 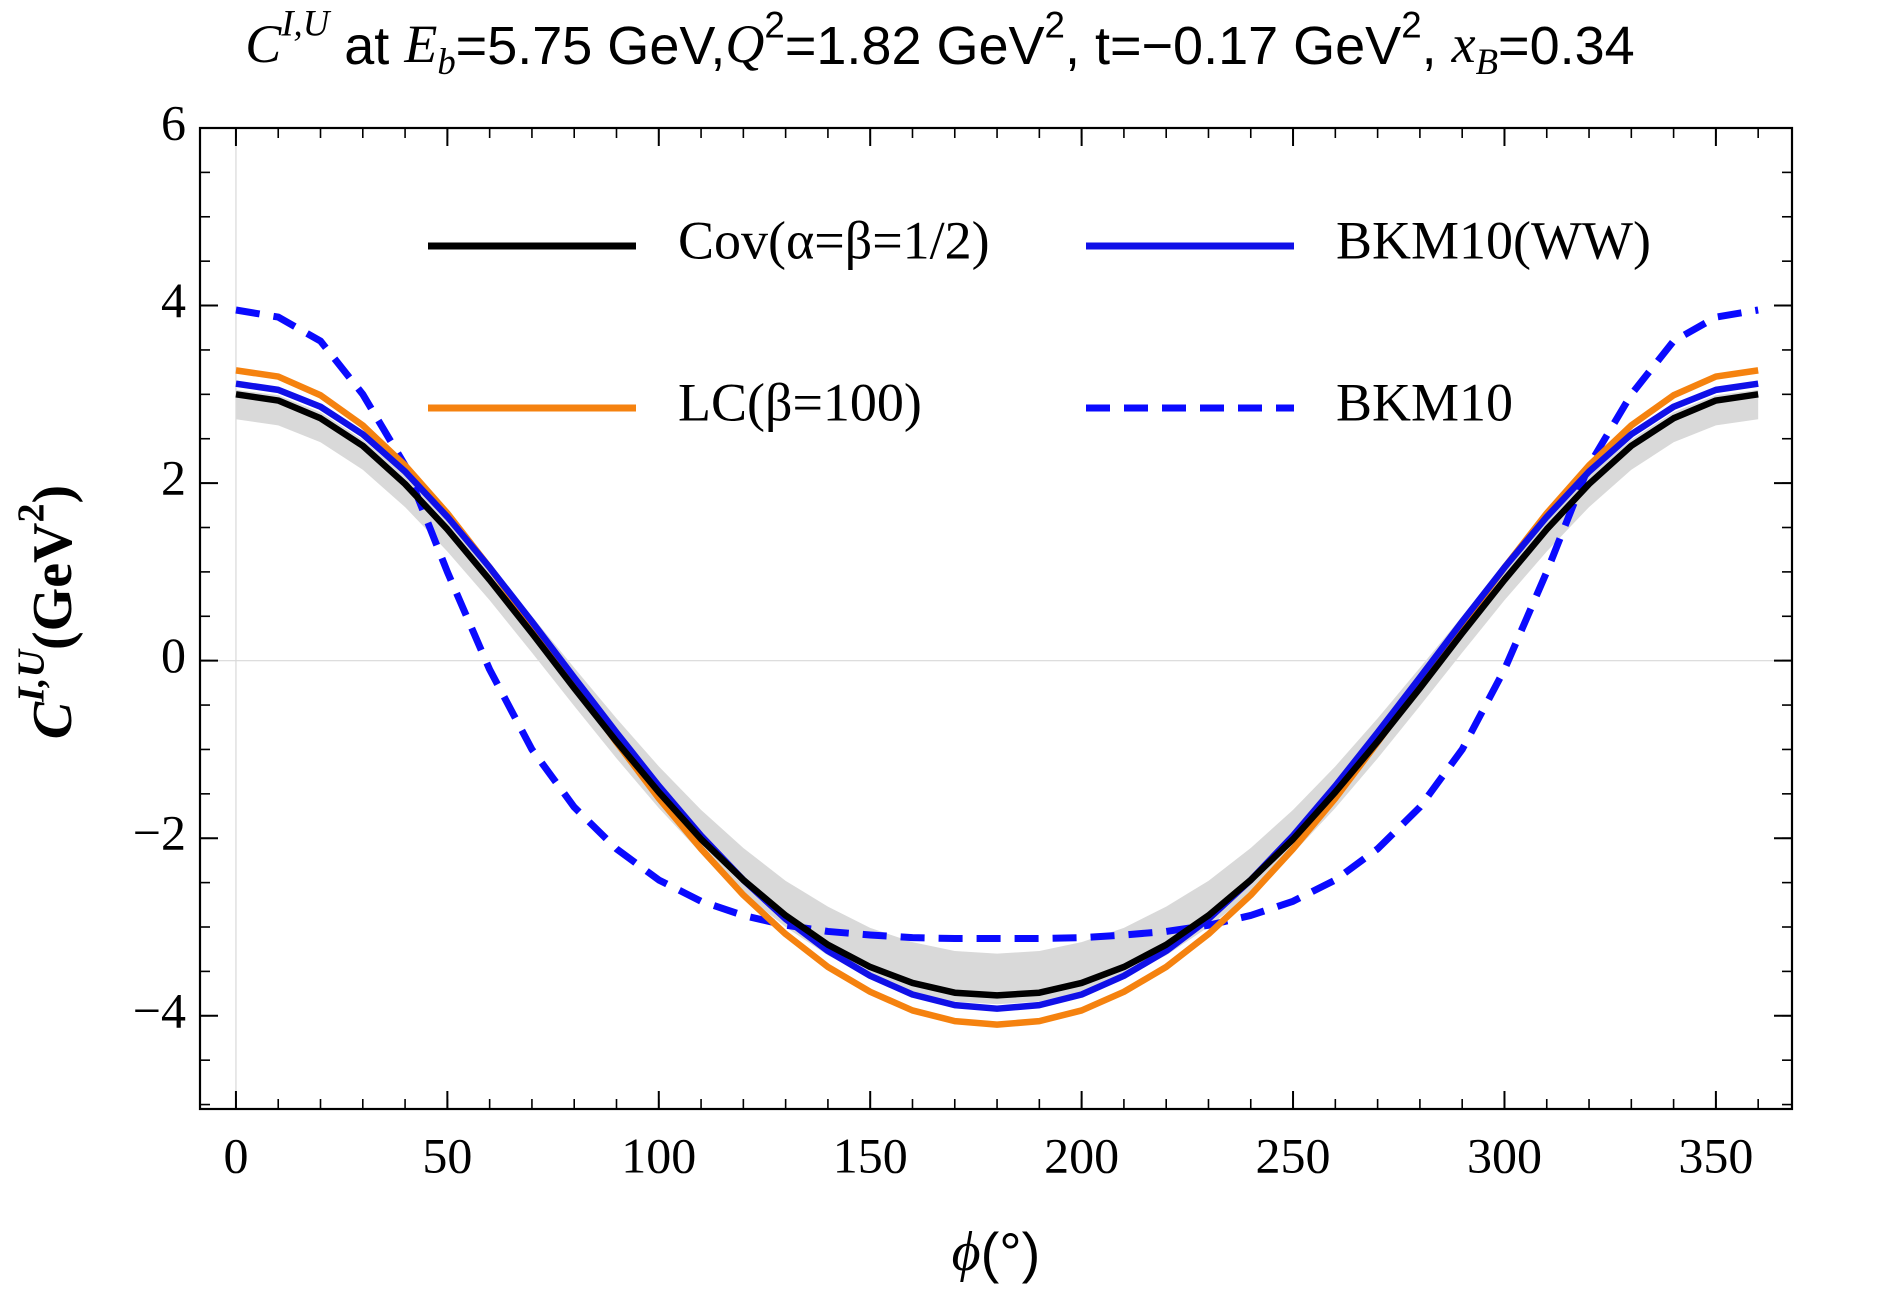 I want to click on y-tick-label: 4, so click(x=173, y=300).